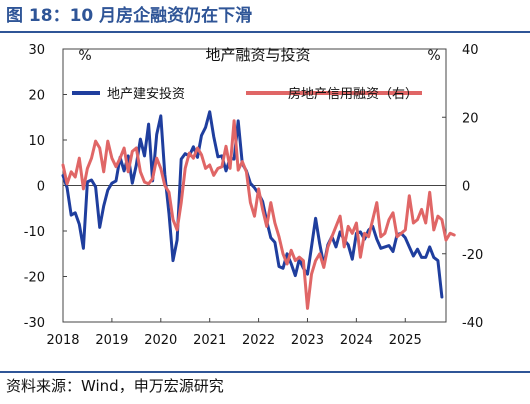 Image resolution: width=530 pixels, height=404 pixels. What do you see at coordinates (257, 55) in the screenshot?
I see `chart-title: 地产融资与投资` at bounding box center [257, 55].